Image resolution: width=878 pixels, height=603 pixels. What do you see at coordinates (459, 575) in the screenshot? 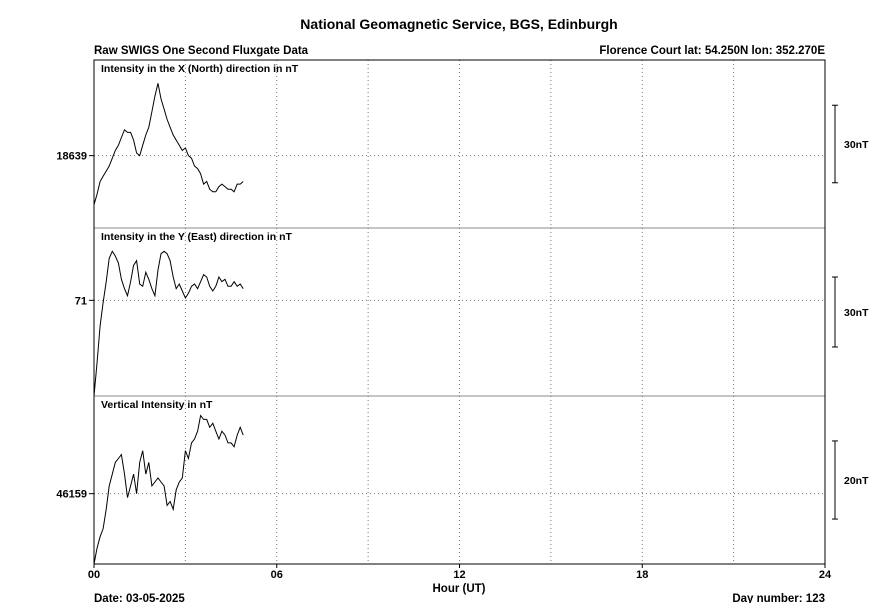
I see `x-tick-label: 12` at bounding box center [459, 575].